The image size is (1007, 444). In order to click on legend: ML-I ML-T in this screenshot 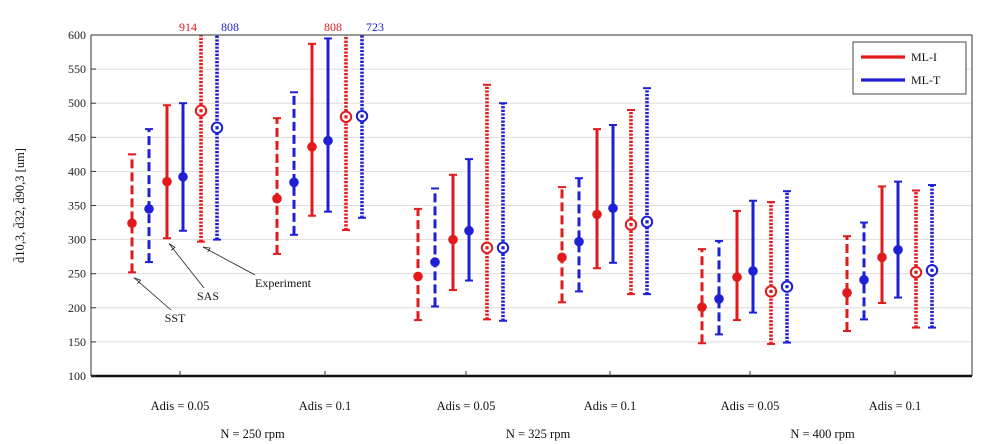, I will do `click(909, 68)`.